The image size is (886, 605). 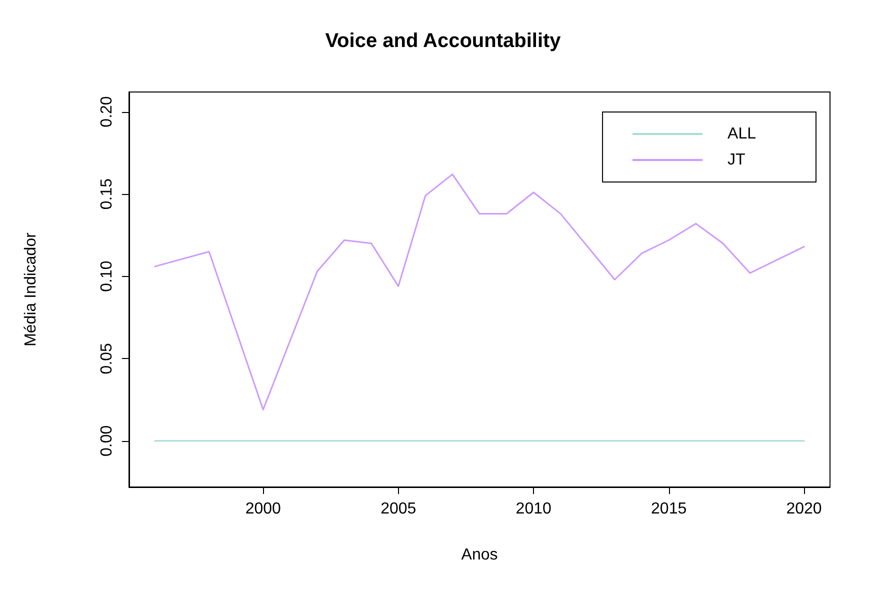 What do you see at coordinates (107, 358) in the screenshot?
I see `y-tick-label: 0.05` at bounding box center [107, 358].